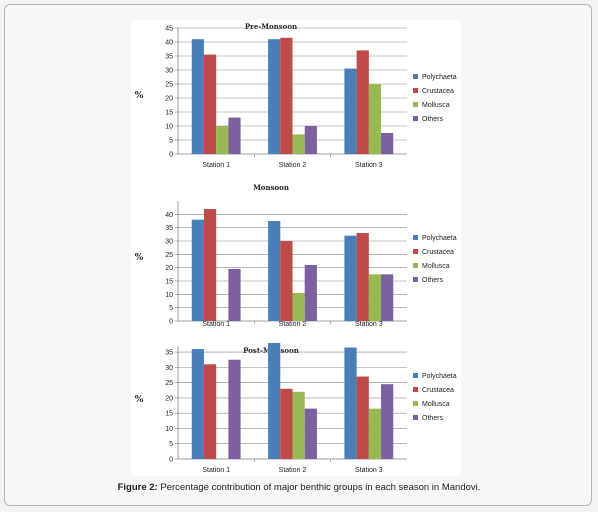  What do you see at coordinates (271, 187) in the screenshot?
I see `chart-title: Monsoon` at bounding box center [271, 187].